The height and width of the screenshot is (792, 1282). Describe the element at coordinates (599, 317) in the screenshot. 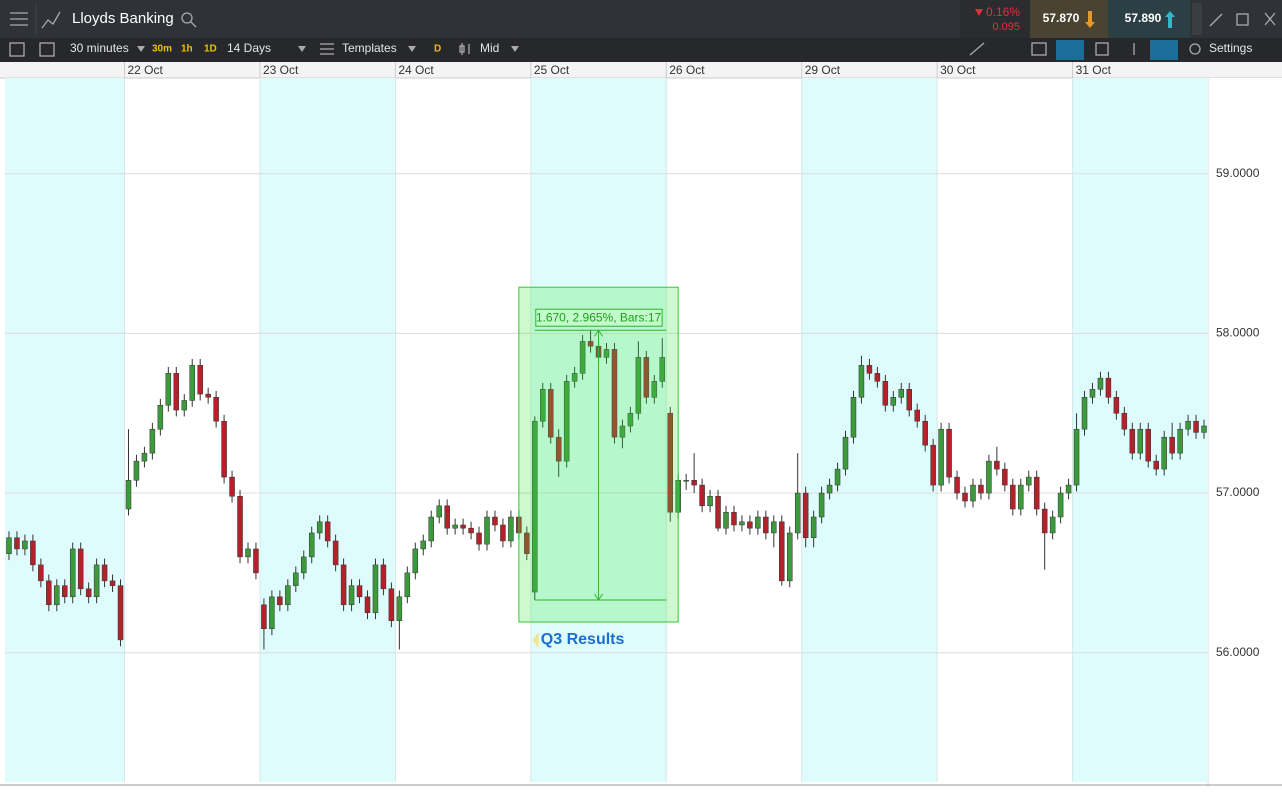

I see `measure-label-box` at that location.